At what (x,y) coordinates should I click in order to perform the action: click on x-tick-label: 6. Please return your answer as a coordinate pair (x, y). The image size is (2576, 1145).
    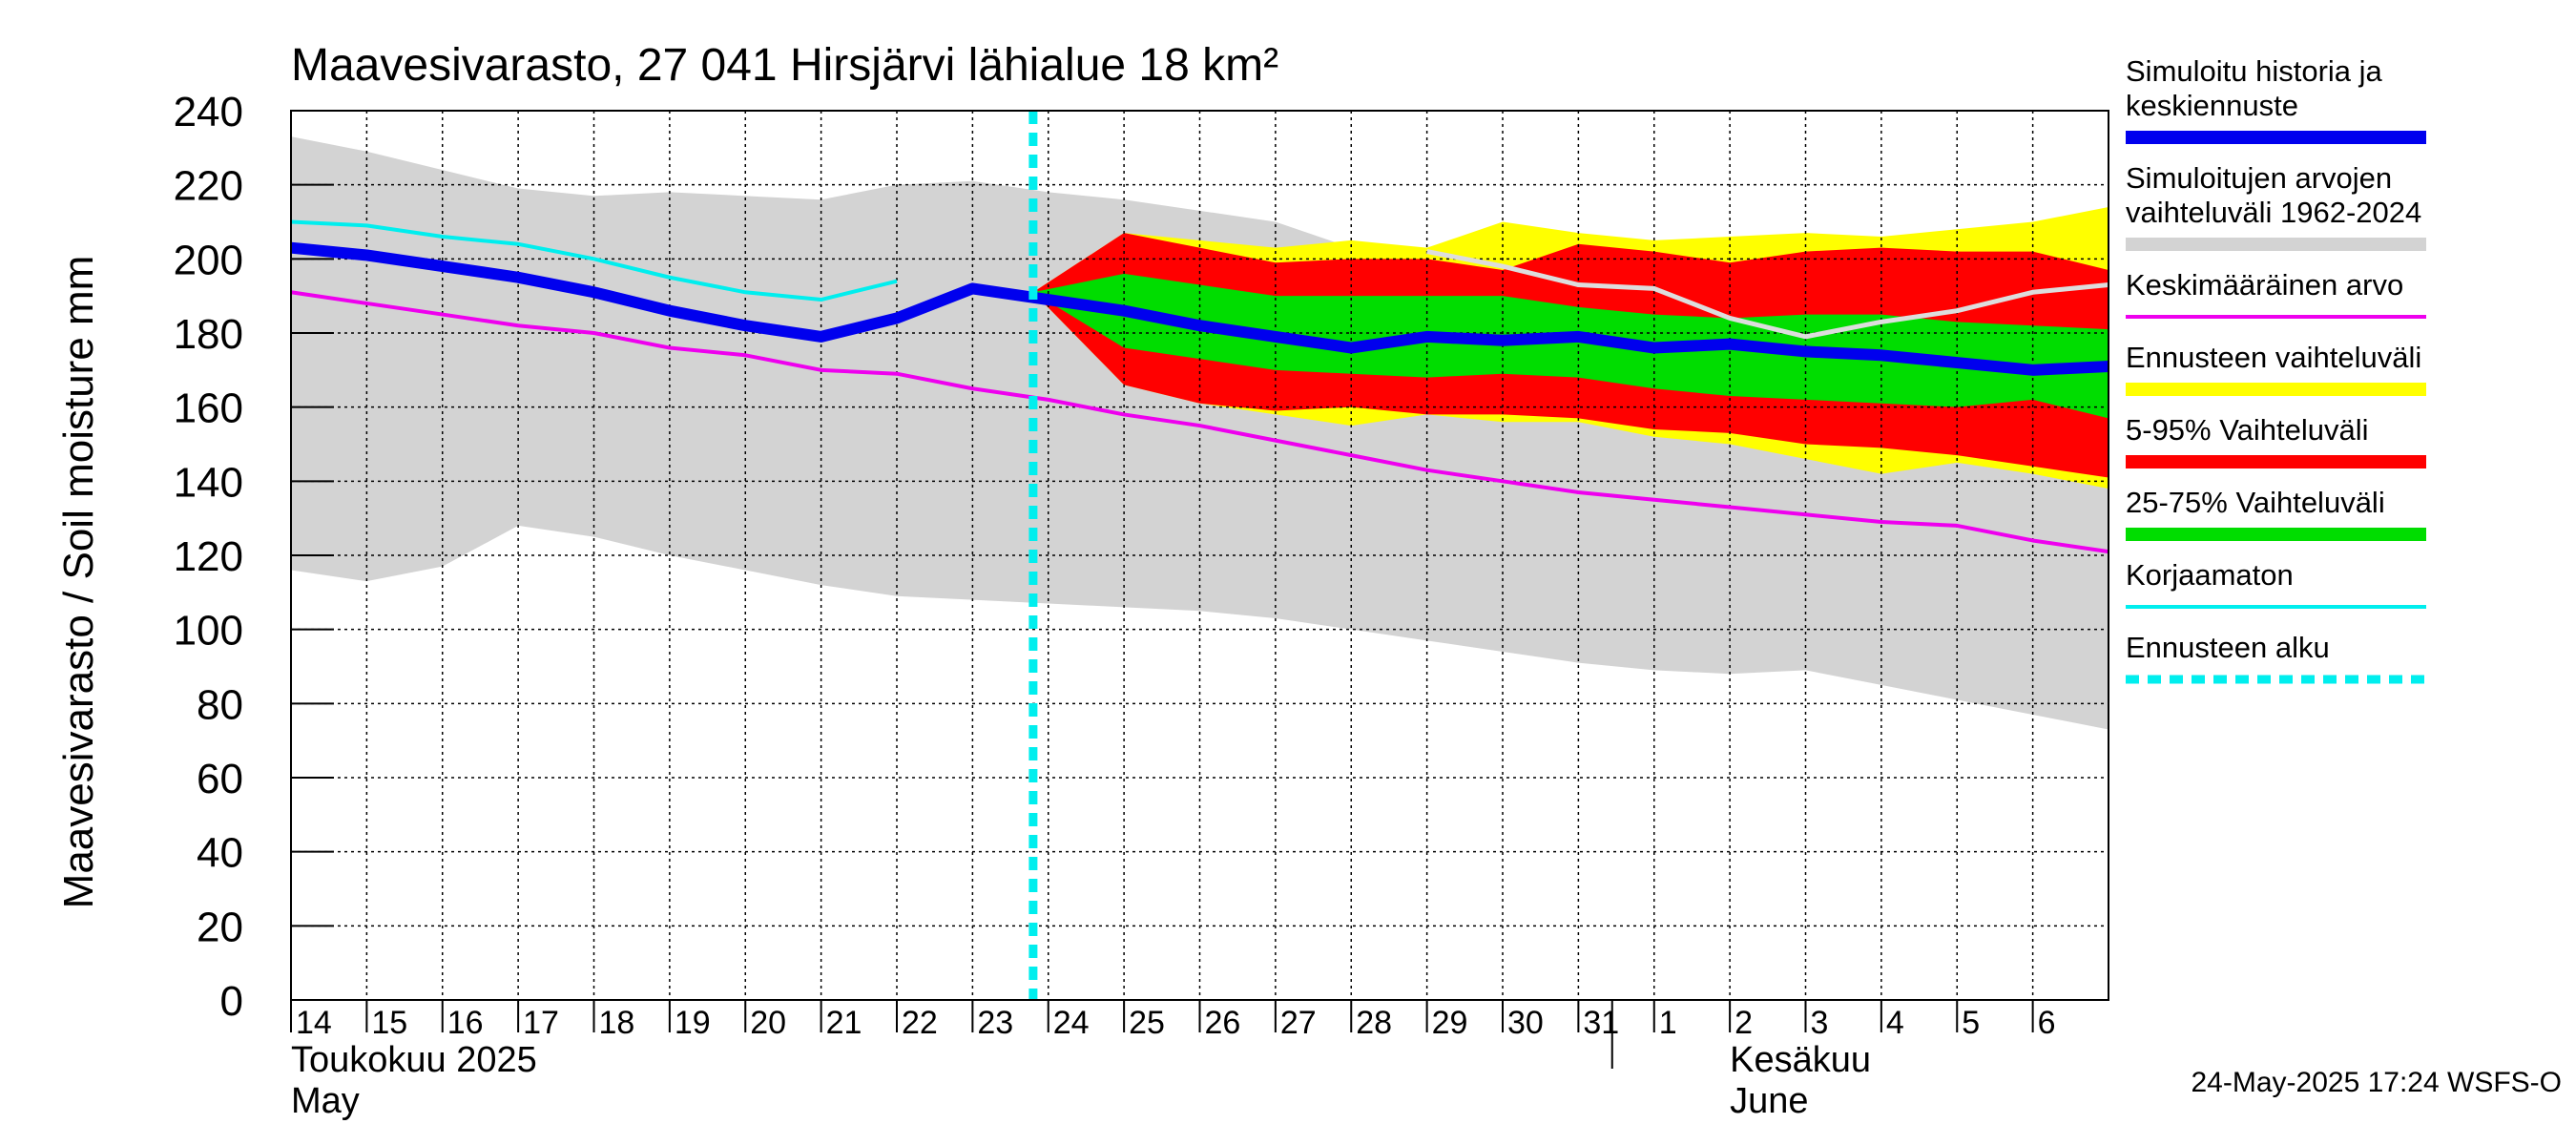
    Looking at the image, I should click on (2047, 1023).